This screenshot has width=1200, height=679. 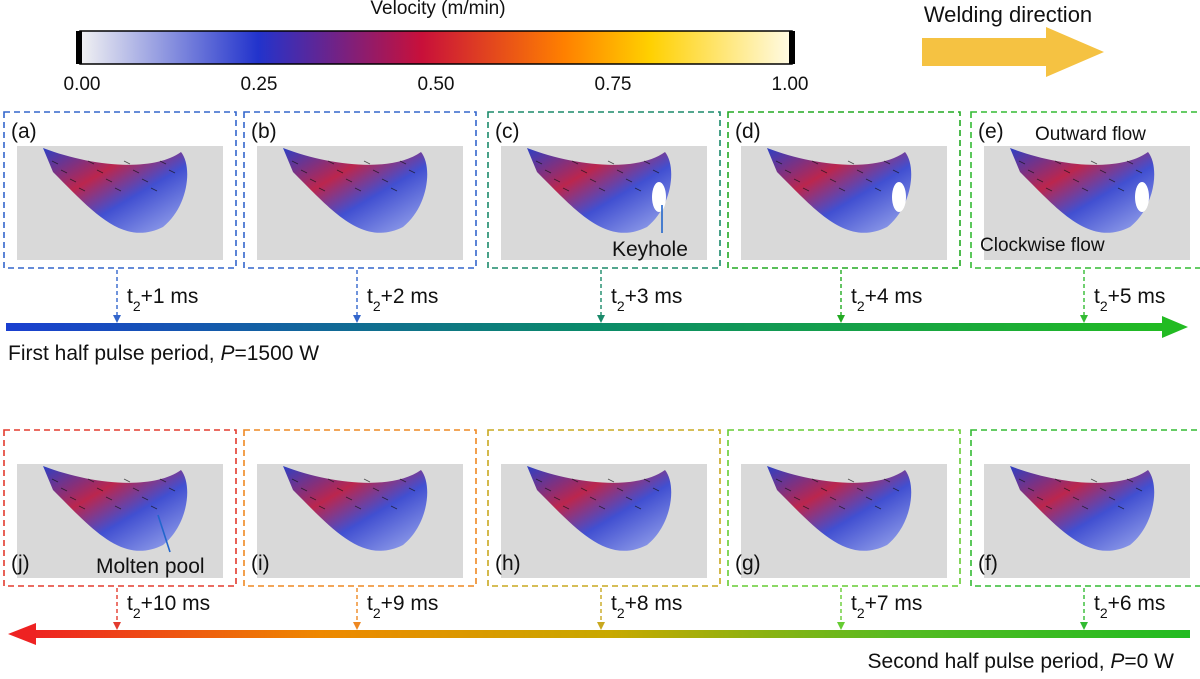 What do you see at coordinates (508, 563) in the screenshot?
I see `panel-label: (h)` at bounding box center [508, 563].